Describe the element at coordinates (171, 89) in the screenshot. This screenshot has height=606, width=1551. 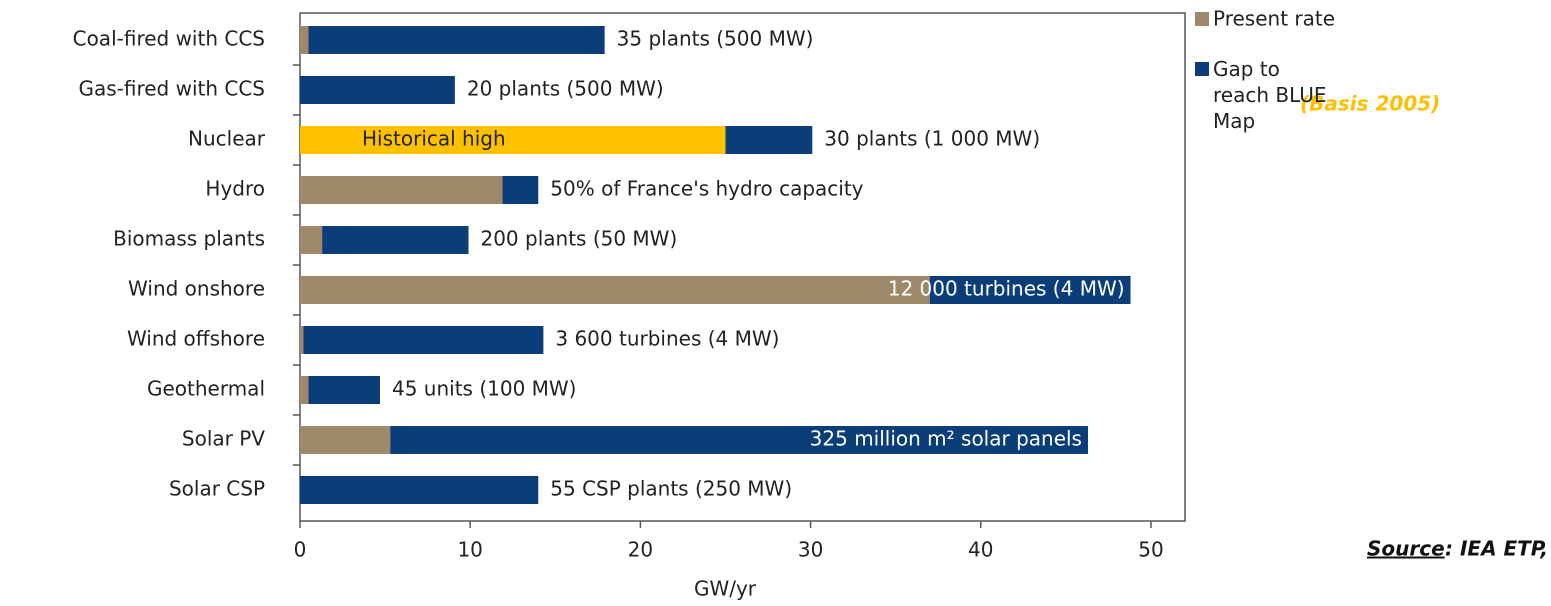
I see `y-tick-label: Gas-fired with CCS` at that location.